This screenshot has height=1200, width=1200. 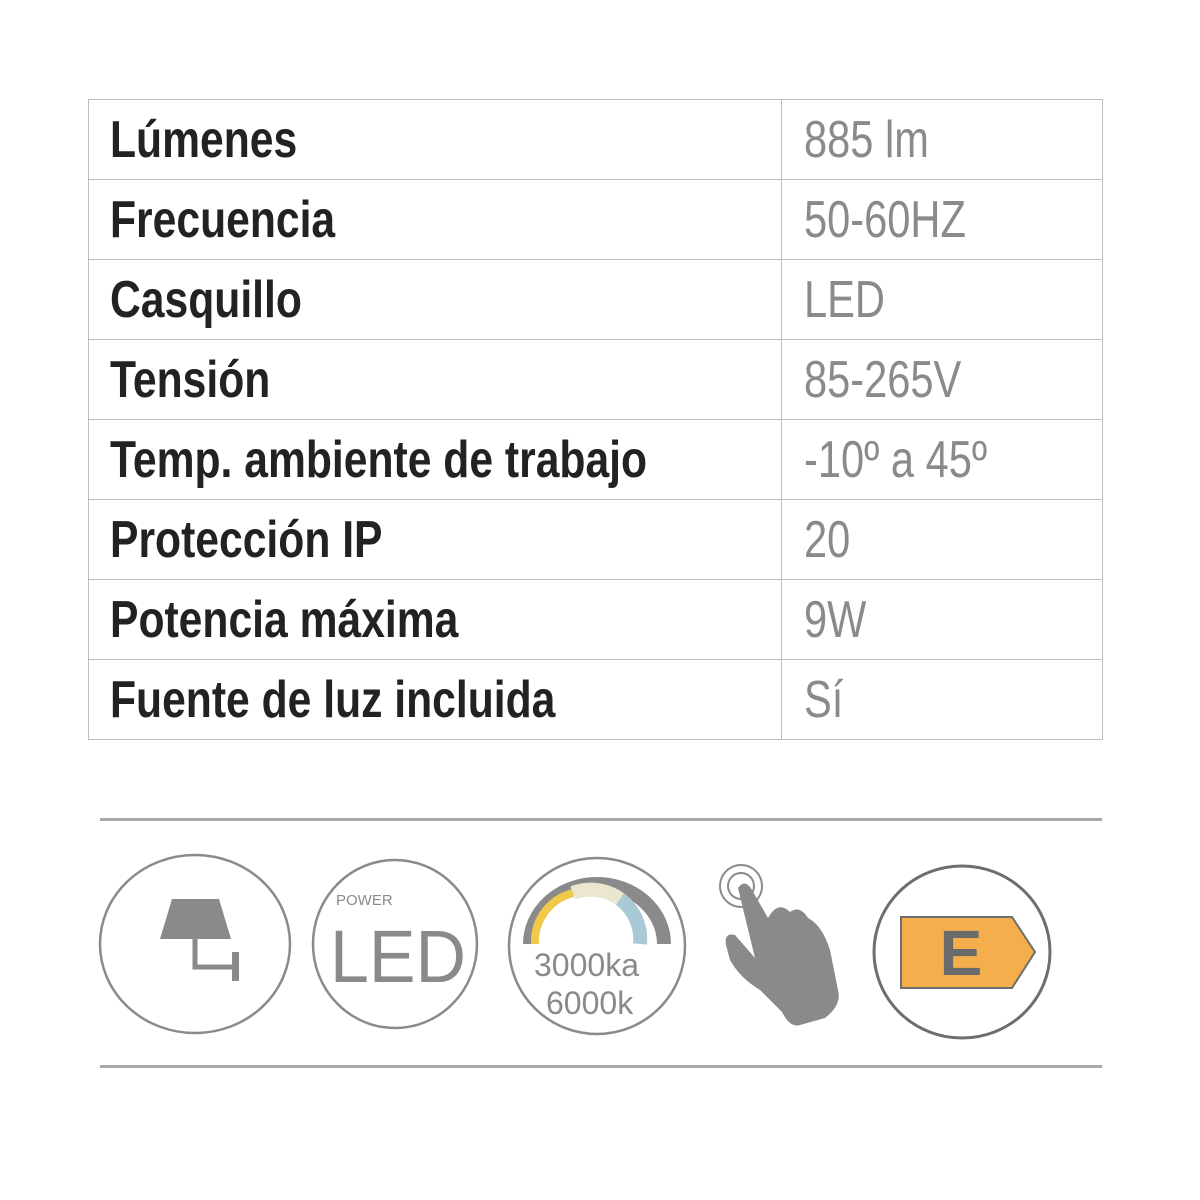 What do you see at coordinates (398, 956) in the screenshot?
I see `led-label: LED` at bounding box center [398, 956].